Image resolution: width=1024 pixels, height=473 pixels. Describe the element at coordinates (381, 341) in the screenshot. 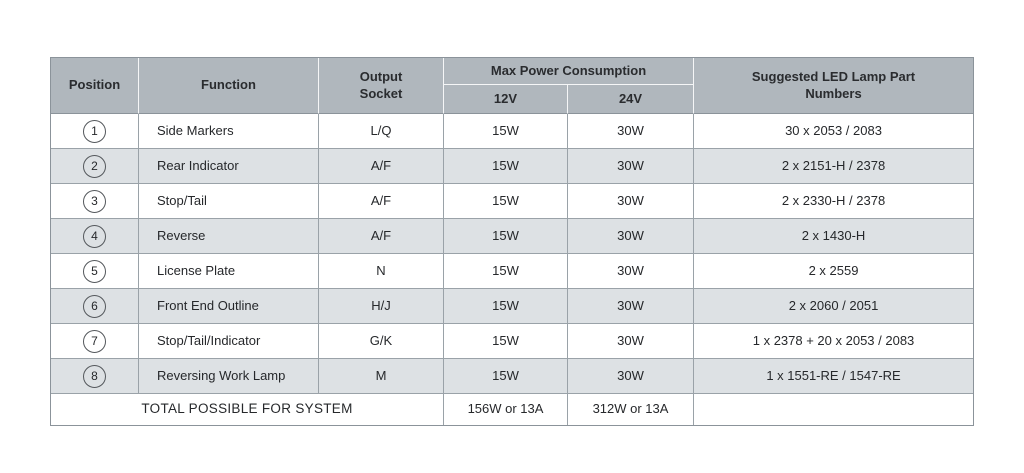

I see `socket-cell: G/K` at that location.